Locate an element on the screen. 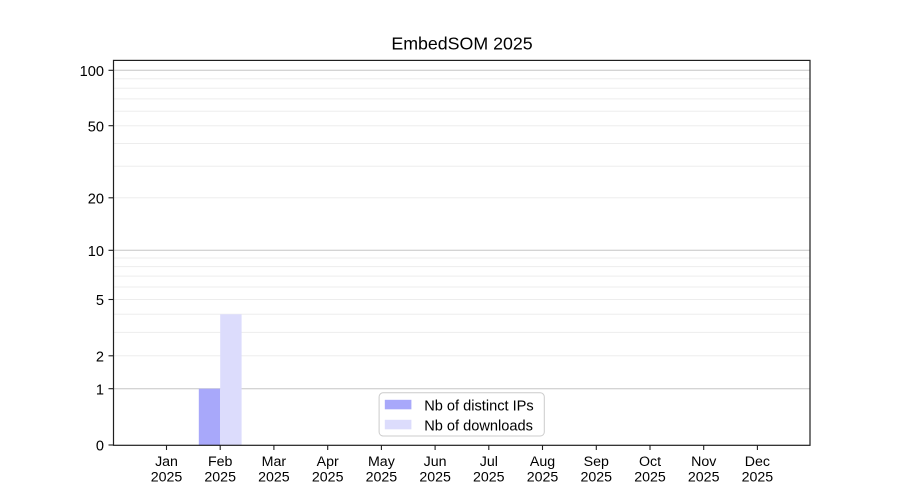  svg-text: 2 is located at coordinates (100, 357).